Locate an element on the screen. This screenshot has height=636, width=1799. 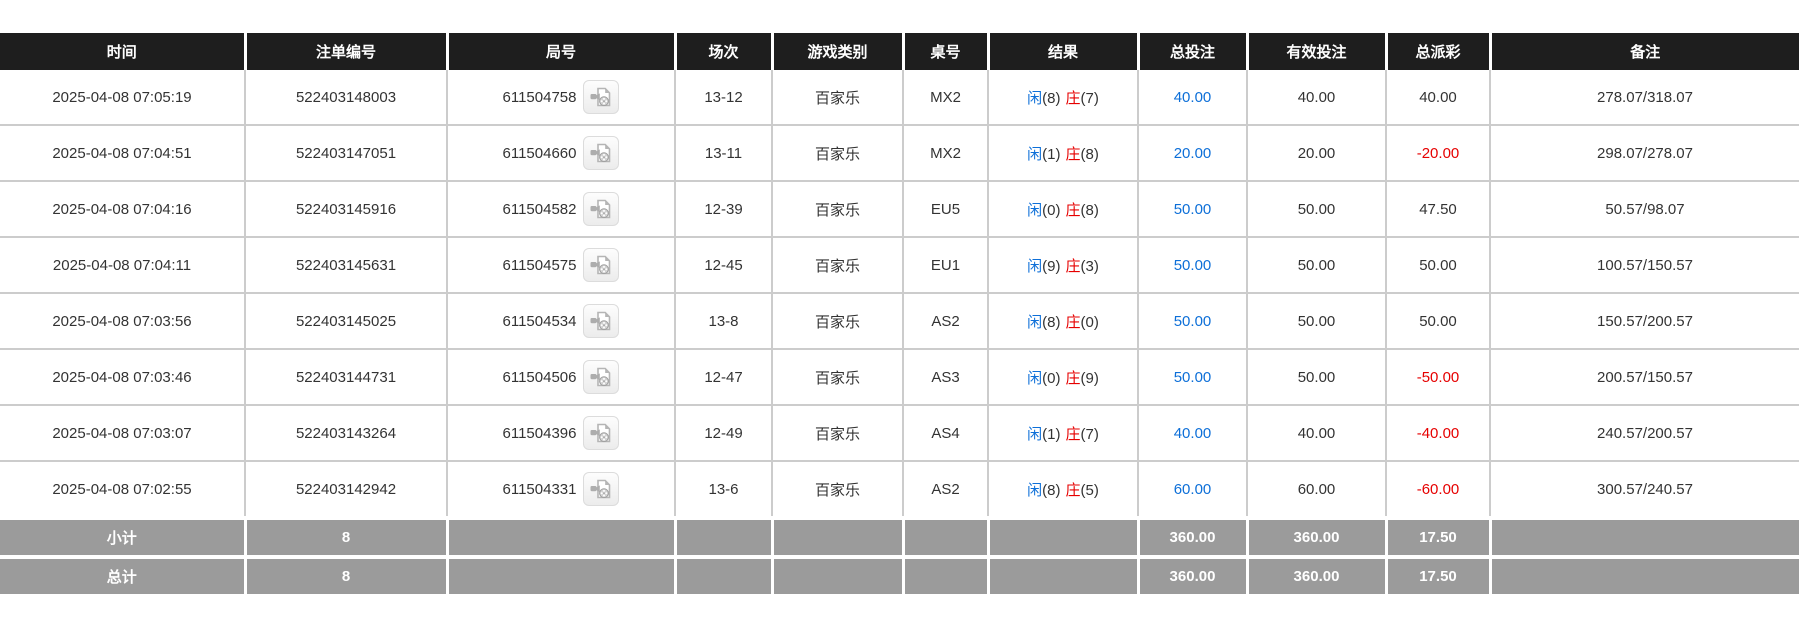
cell-session: 13-11 is located at coordinates (724, 152).